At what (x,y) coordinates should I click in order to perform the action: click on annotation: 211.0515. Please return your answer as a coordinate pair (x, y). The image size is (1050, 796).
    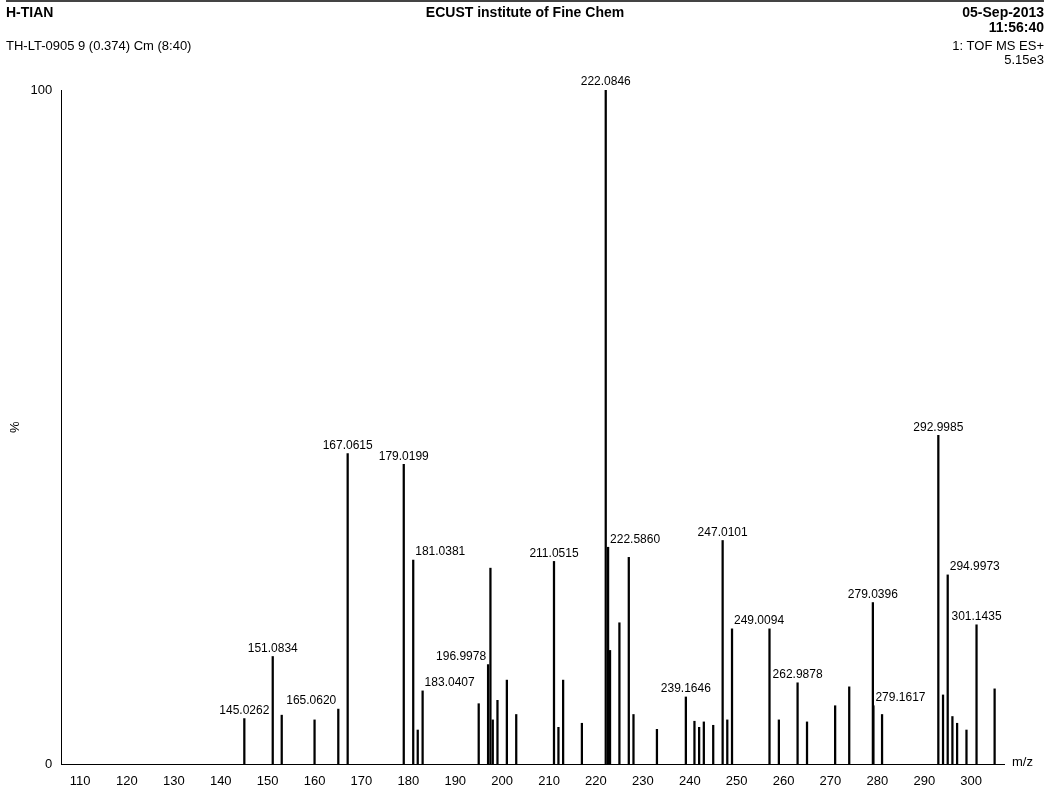
    Looking at the image, I should click on (554, 552).